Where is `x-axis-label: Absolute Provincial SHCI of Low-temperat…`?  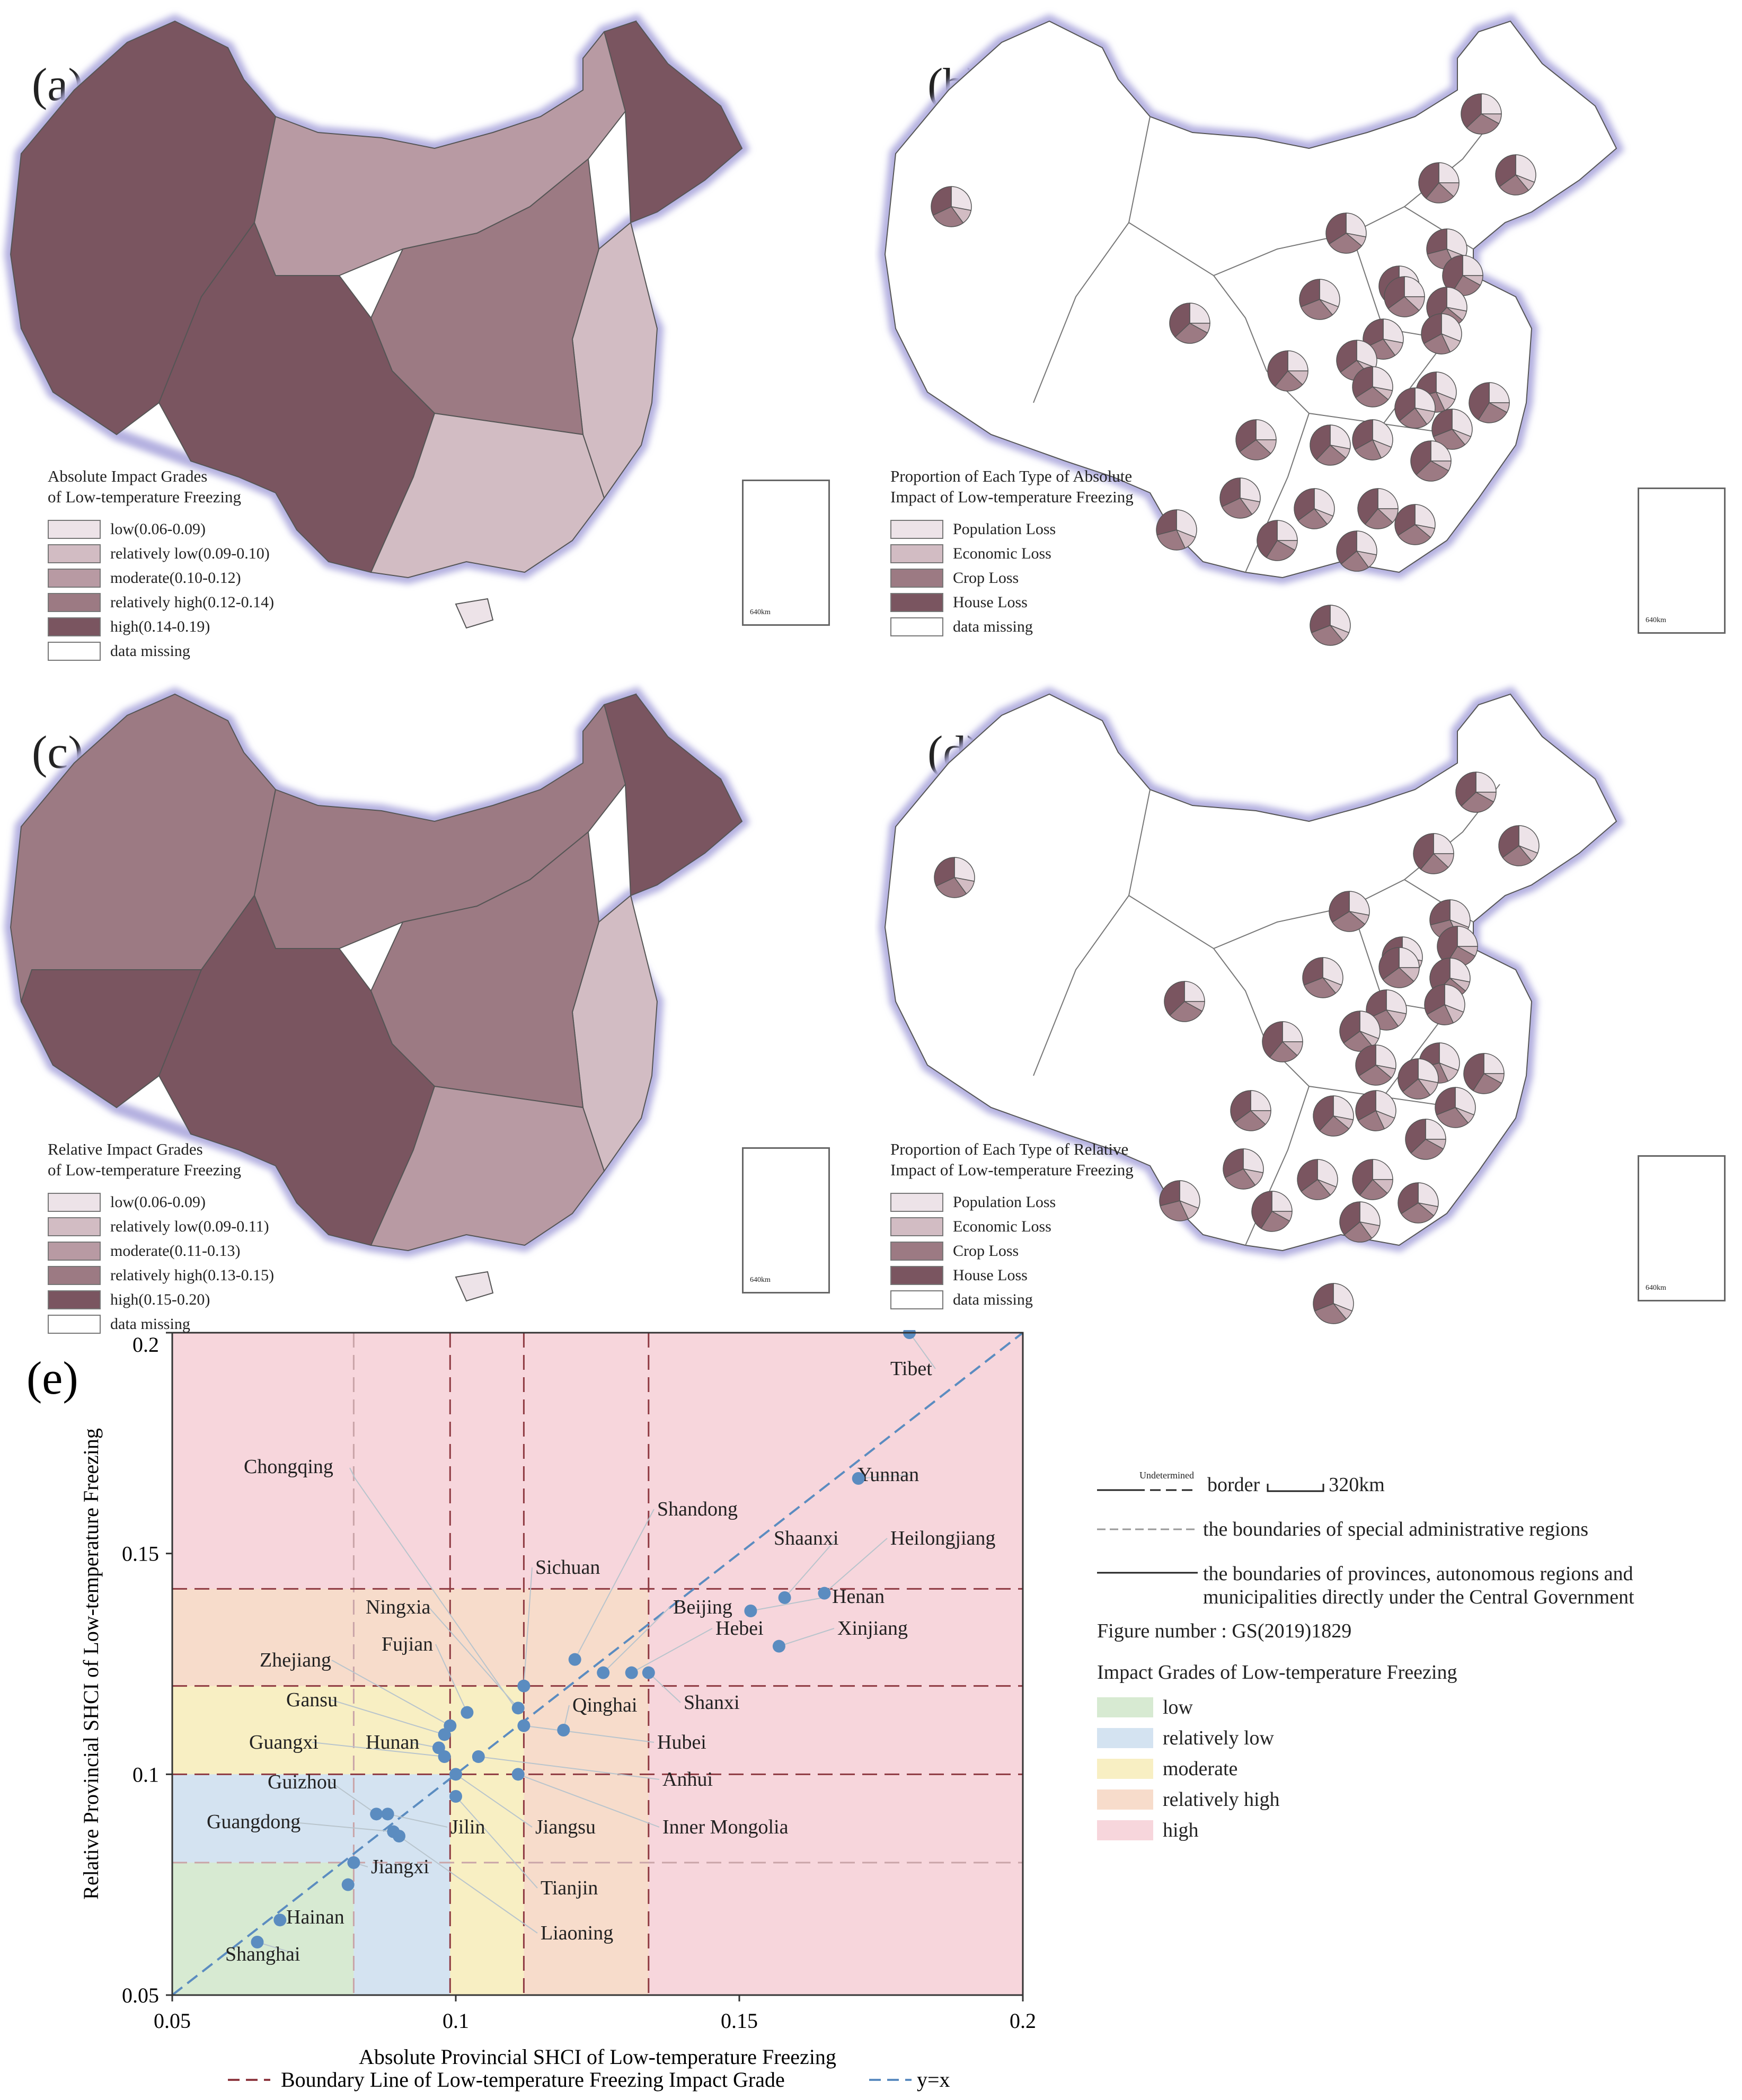 x-axis-label: Absolute Provincial SHCI of Low-temperat… is located at coordinates (597, 2057).